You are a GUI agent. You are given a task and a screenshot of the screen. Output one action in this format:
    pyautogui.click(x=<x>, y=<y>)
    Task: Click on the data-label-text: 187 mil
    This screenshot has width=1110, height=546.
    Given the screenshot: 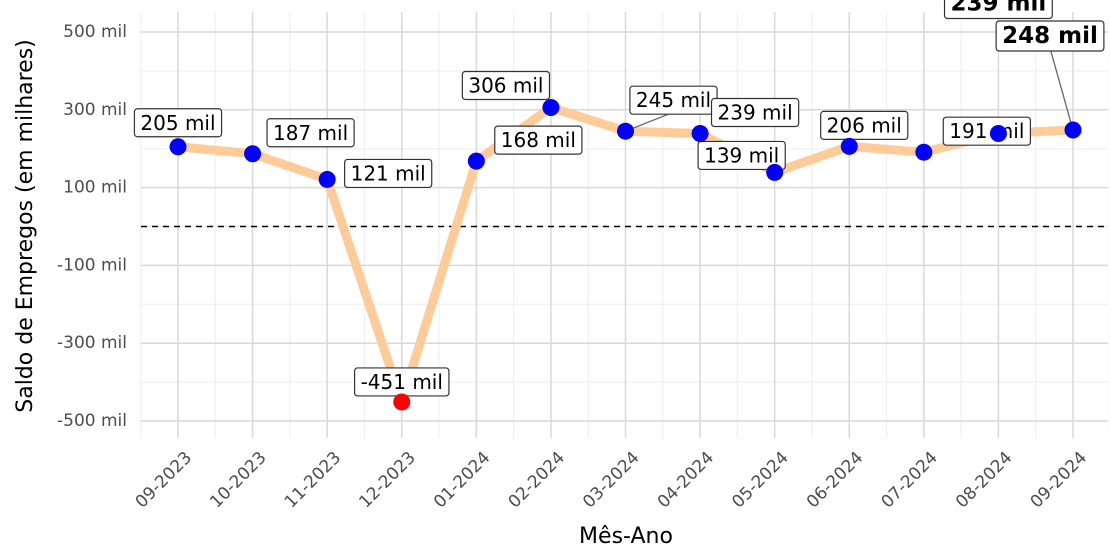 What is the action you would take?
    pyautogui.click(x=310, y=133)
    